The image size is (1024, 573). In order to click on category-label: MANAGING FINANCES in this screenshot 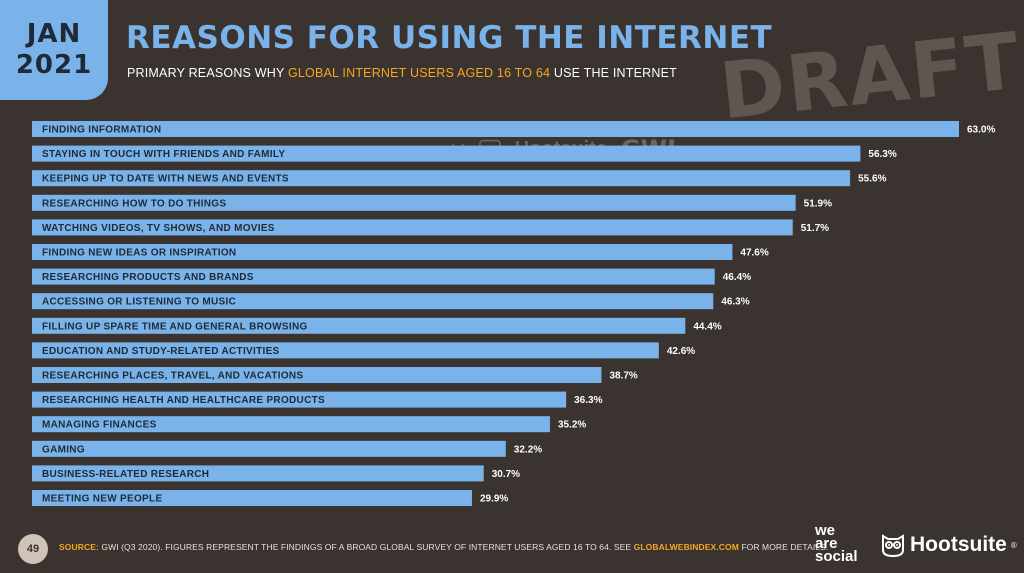, I will do `click(99, 425)`.